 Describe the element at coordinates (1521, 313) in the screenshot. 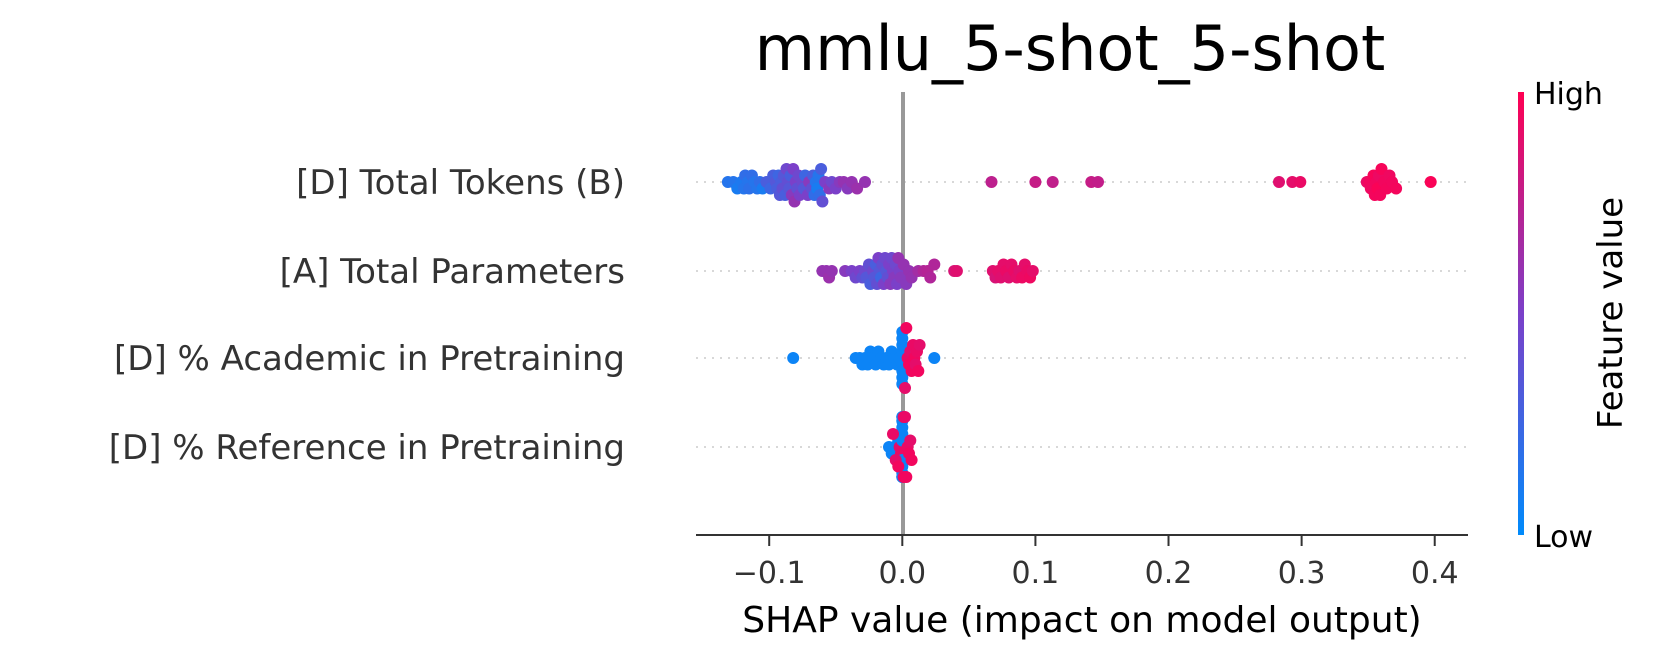

I see `colorbar` at that location.